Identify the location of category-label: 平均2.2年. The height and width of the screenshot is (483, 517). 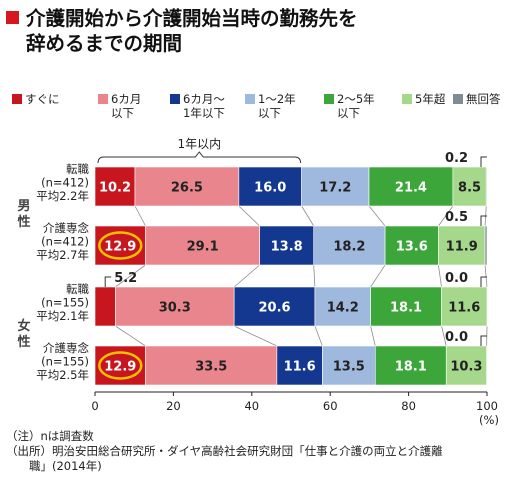
(62, 196).